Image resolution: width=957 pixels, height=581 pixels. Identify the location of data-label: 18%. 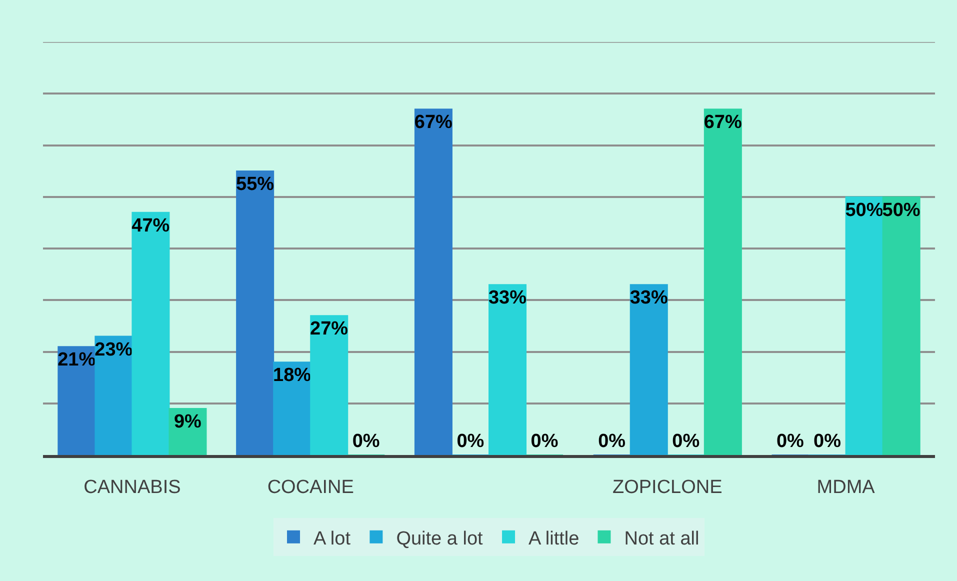
(292, 375).